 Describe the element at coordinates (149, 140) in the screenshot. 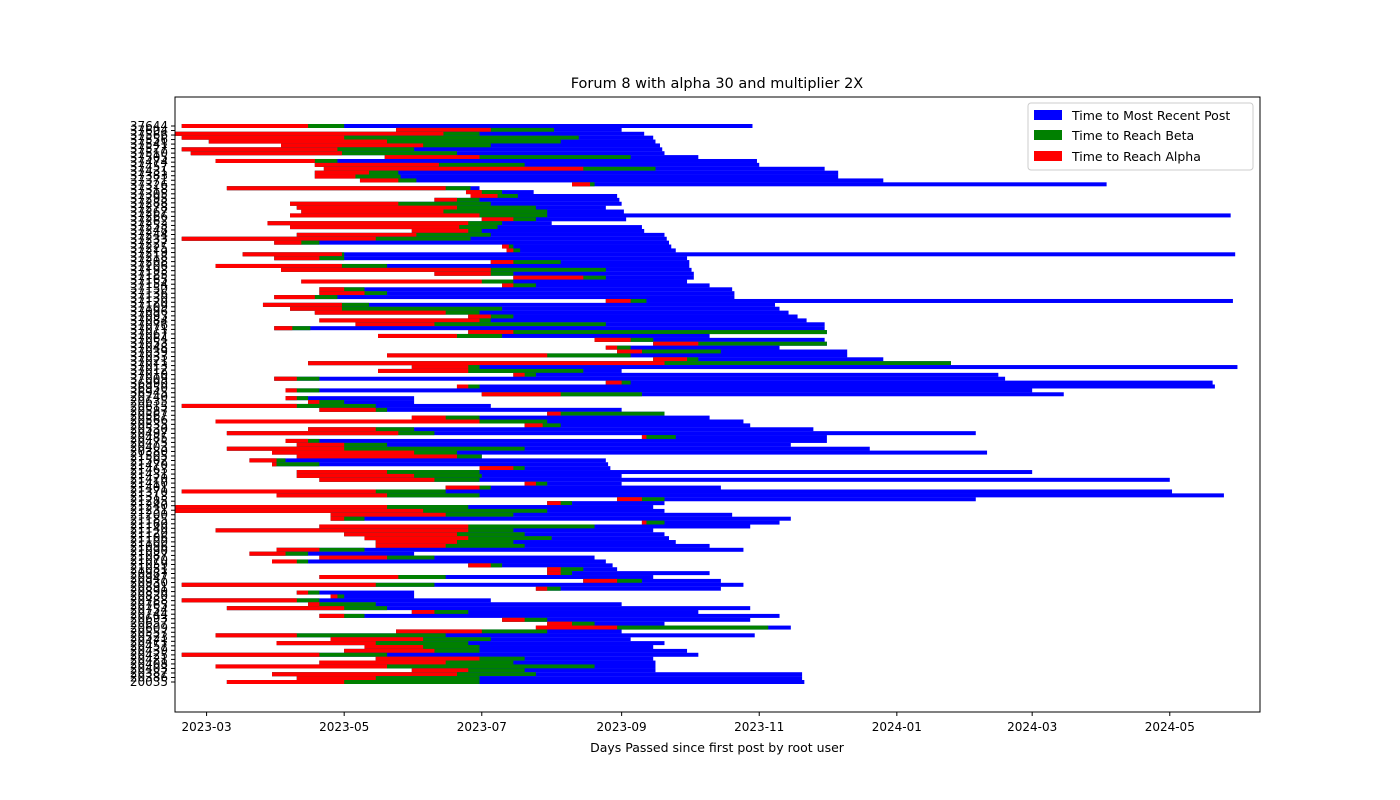

I see `y-tick-label: 37556` at that location.